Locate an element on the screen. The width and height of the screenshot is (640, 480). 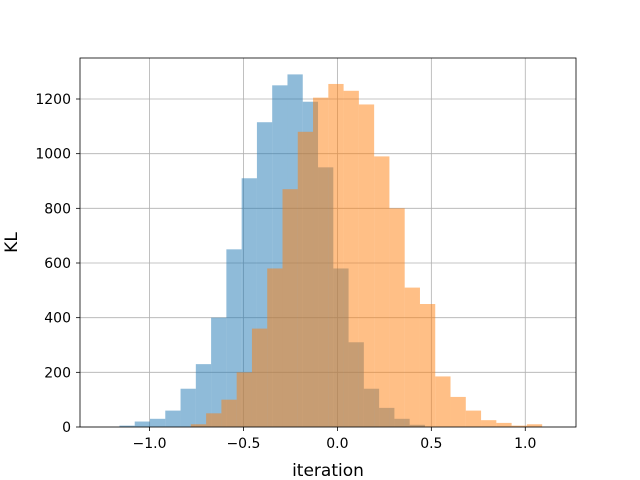
bar-series0-bin3 is located at coordinates (173, 418).